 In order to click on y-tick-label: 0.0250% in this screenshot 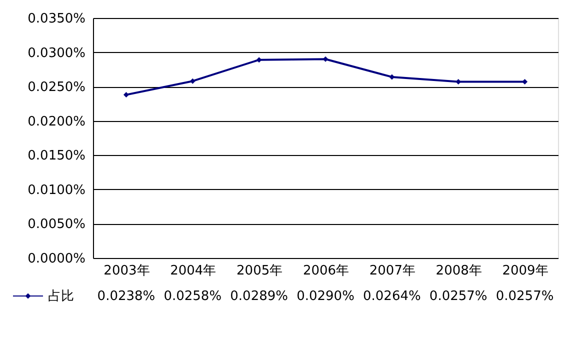, I will do `click(57, 88)`.